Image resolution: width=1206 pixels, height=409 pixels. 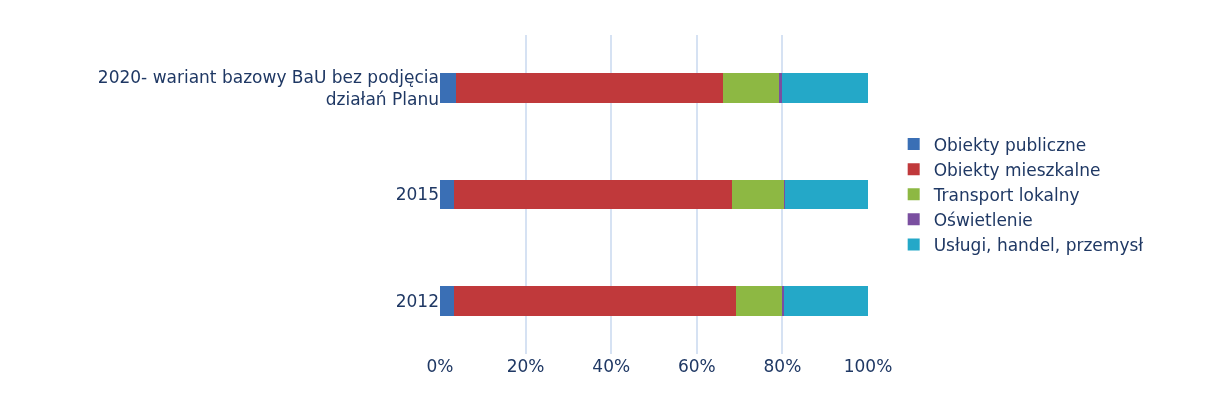 What do you see at coordinates (525, 366) in the screenshot?
I see `x-tick-label: 20%` at bounding box center [525, 366].